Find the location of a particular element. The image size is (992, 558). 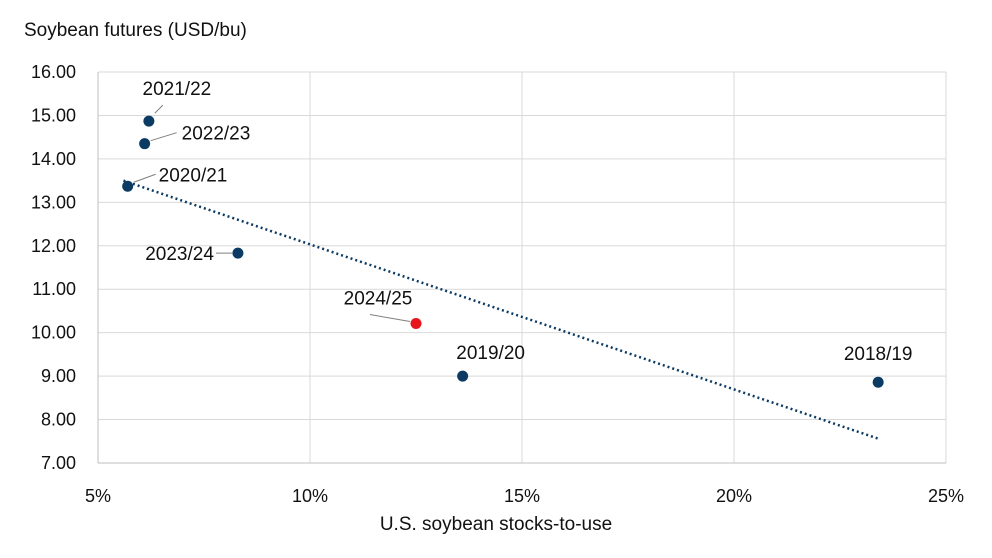

point-label: 2020/21 is located at coordinates (193, 175).